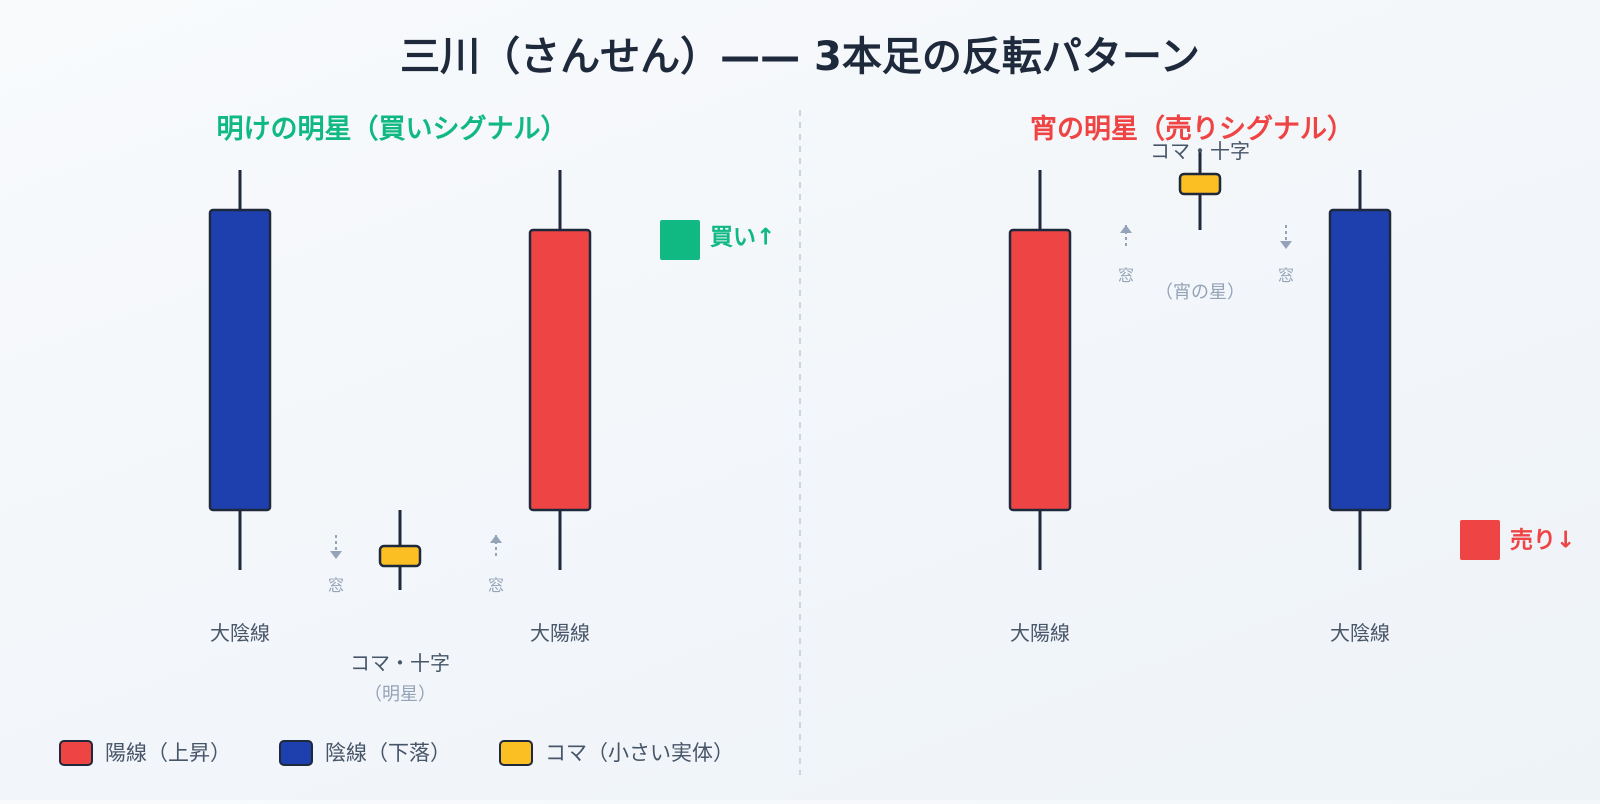  I want to click on signal-sell: 売り↓, so click(1517, 540).